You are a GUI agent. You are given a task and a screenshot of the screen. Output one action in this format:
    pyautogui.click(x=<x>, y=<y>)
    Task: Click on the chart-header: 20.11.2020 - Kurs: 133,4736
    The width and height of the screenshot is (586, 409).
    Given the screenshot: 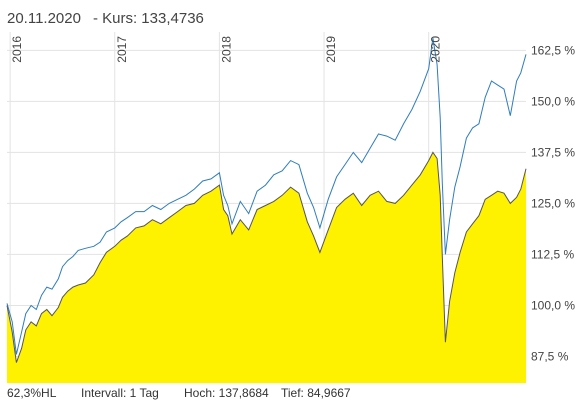 What is the action you would take?
    pyautogui.click(x=105, y=18)
    